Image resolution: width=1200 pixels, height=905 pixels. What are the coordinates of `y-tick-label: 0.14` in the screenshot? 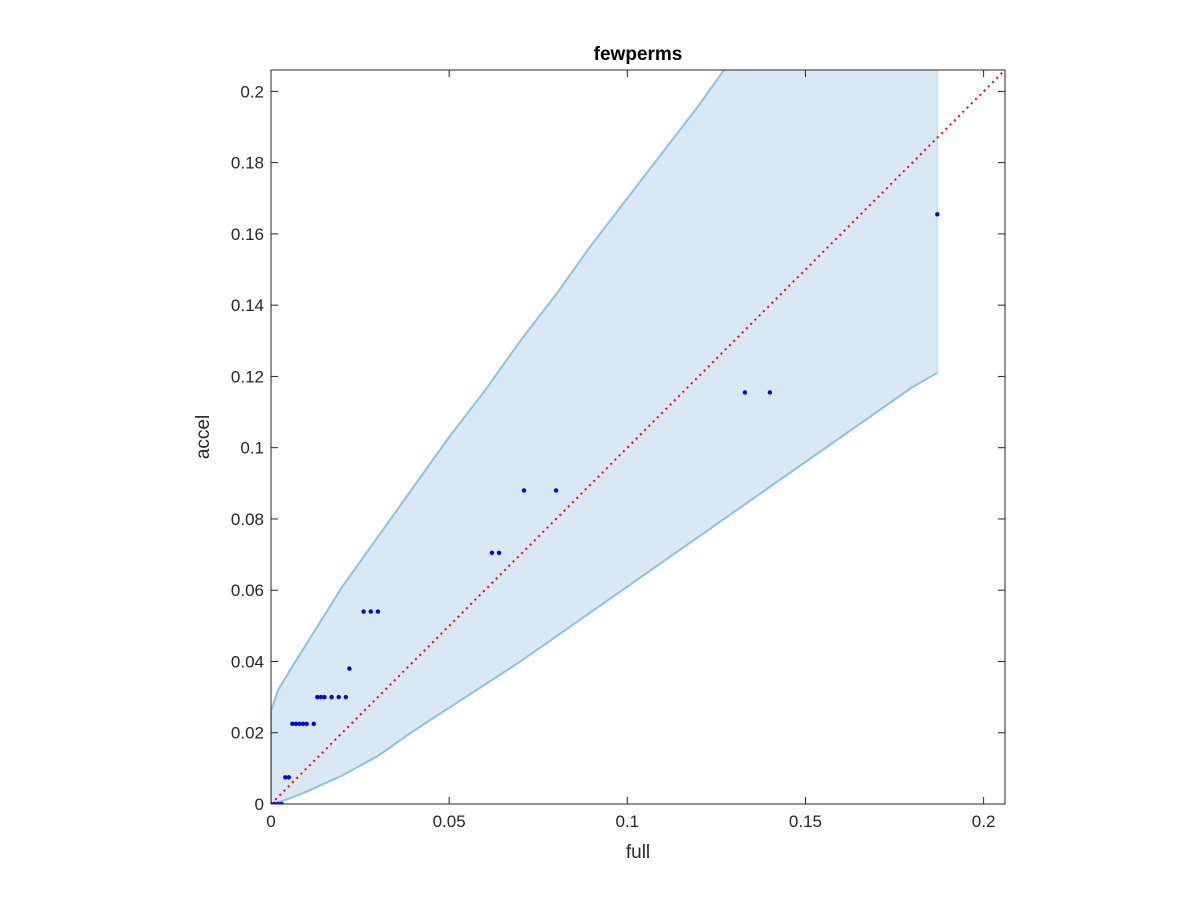 It's located at (247, 305).